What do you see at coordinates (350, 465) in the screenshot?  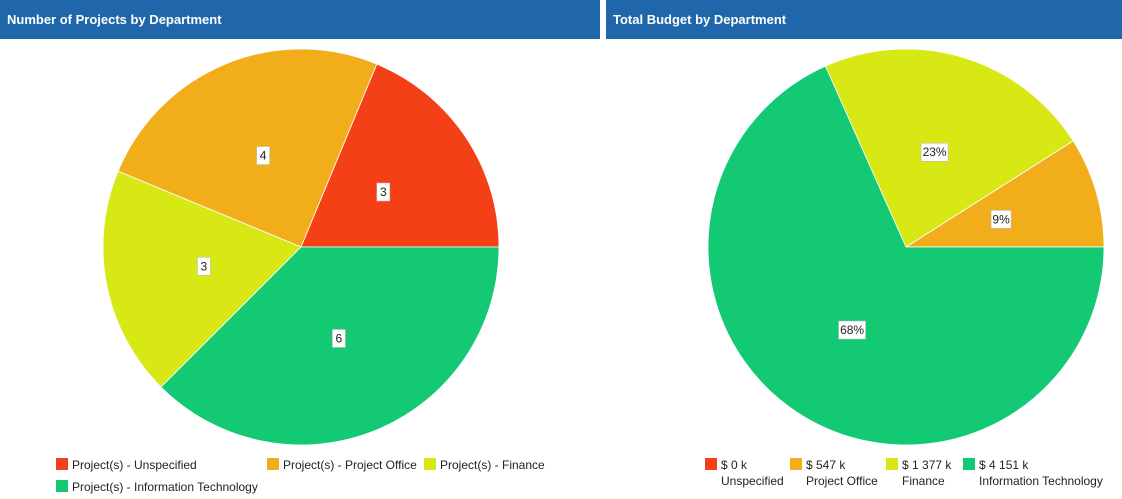 I see `legend-label: Project(s) - Project Office` at bounding box center [350, 465].